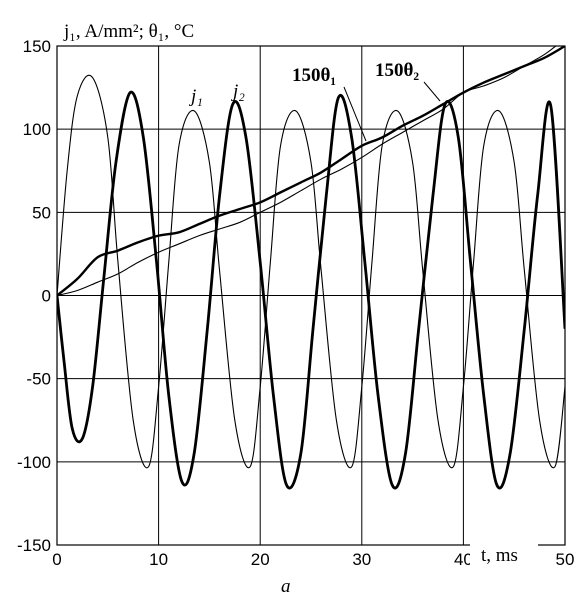  Describe the element at coordinates (34, 545) in the screenshot. I see `y-tick-label--150: -150` at that location.